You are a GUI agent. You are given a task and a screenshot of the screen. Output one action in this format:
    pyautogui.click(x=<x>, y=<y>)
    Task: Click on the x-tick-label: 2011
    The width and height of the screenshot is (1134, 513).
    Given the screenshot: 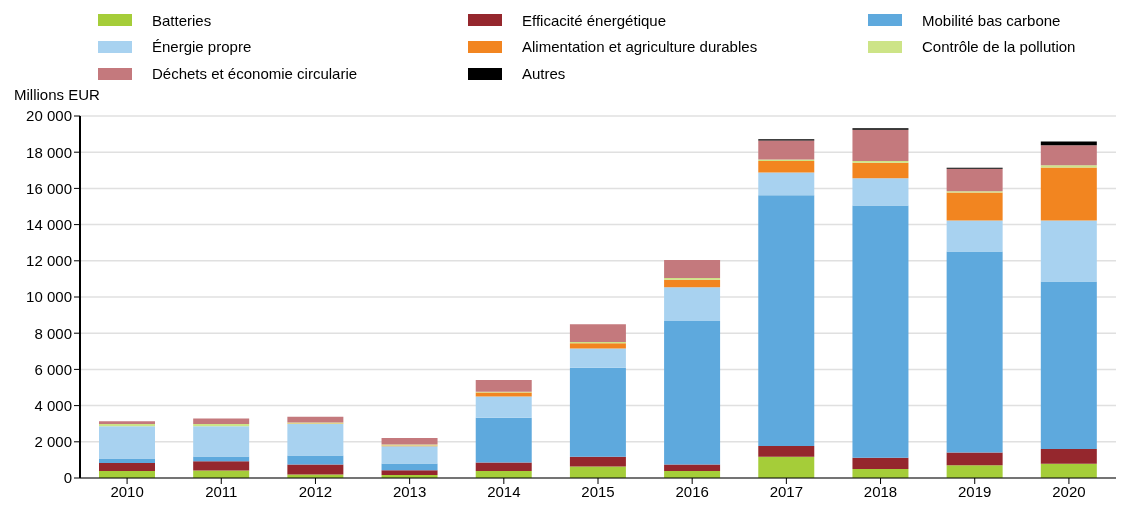 What is the action you would take?
    pyautogui.click(x=221, y=491)
    